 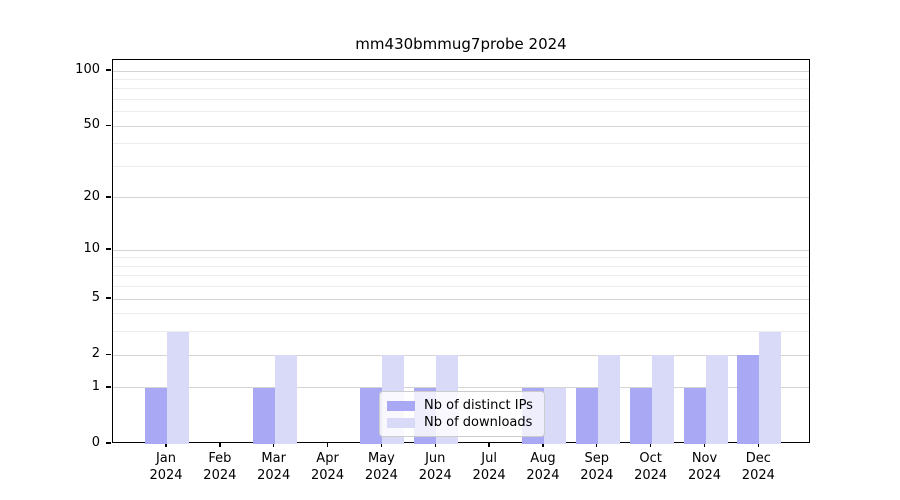 What do you see at coordinates (543, 467) in the screenshot?
I see `x-tick-label: Aug 2024` at bounding box center [543, 467].